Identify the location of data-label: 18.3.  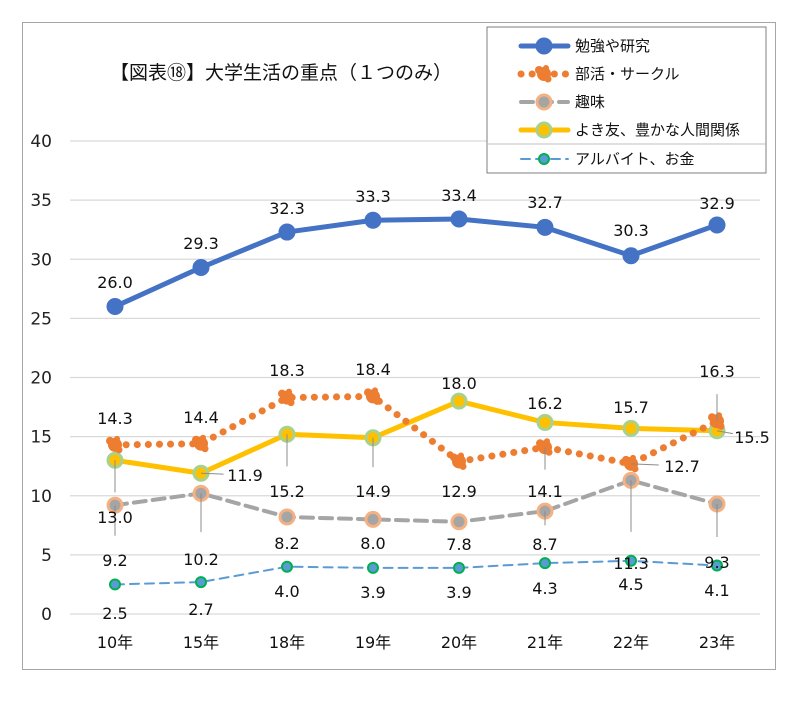
(287, 370).